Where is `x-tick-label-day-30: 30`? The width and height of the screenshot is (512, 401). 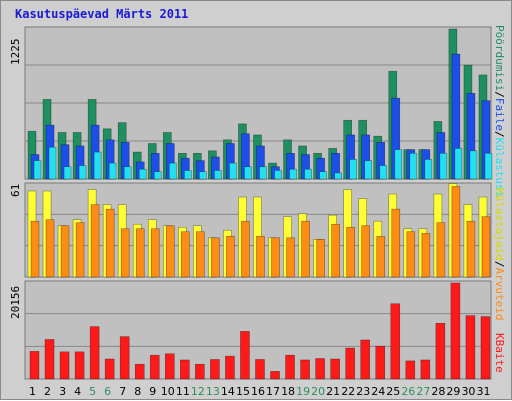 x-tick-label-day-30: 30 is located at coordinates (468, 391).